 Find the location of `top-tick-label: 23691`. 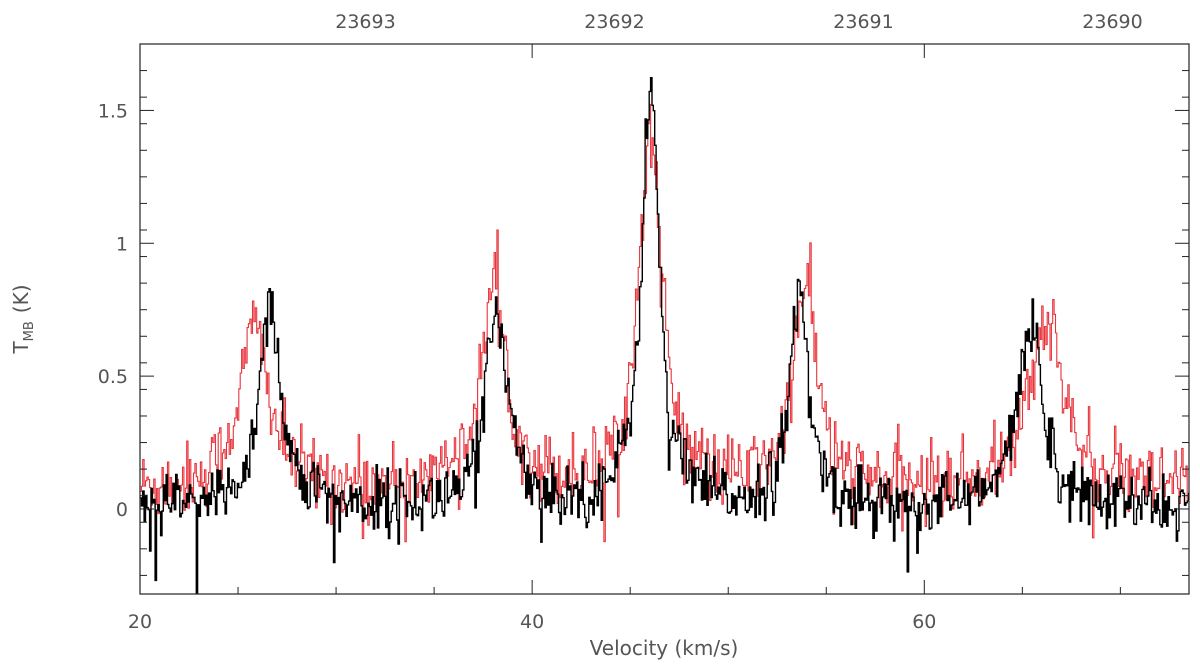

top-tick-label: 23691 is located at coordinates (863, 22).